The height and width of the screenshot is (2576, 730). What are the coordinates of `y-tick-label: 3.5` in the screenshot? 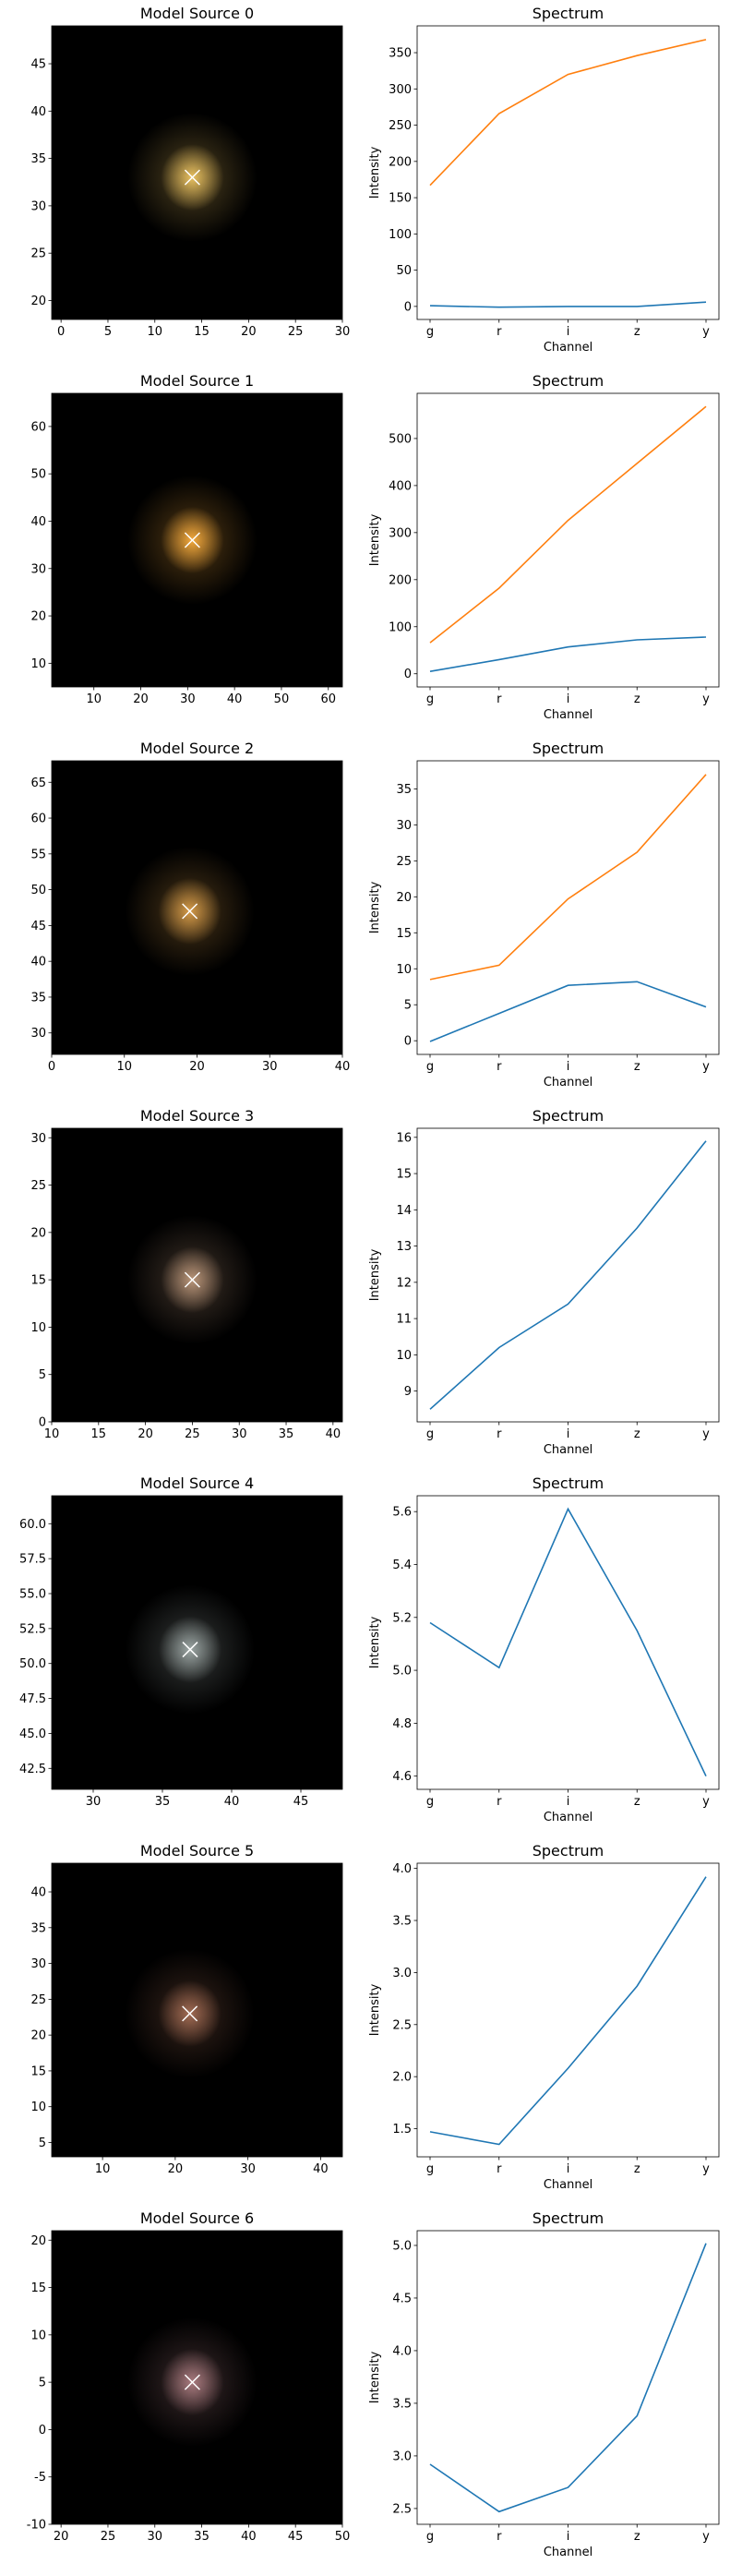 It's located at (402, 2404).